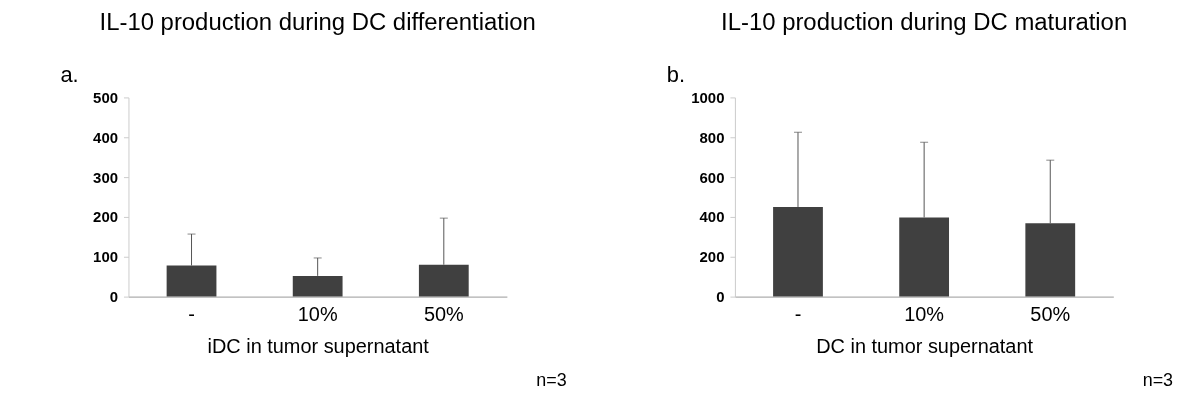 This screenshot has width=1193, height=418. Describe the element at coordinates (69, 75) in the screenshot. I see `text: a.` at that location.